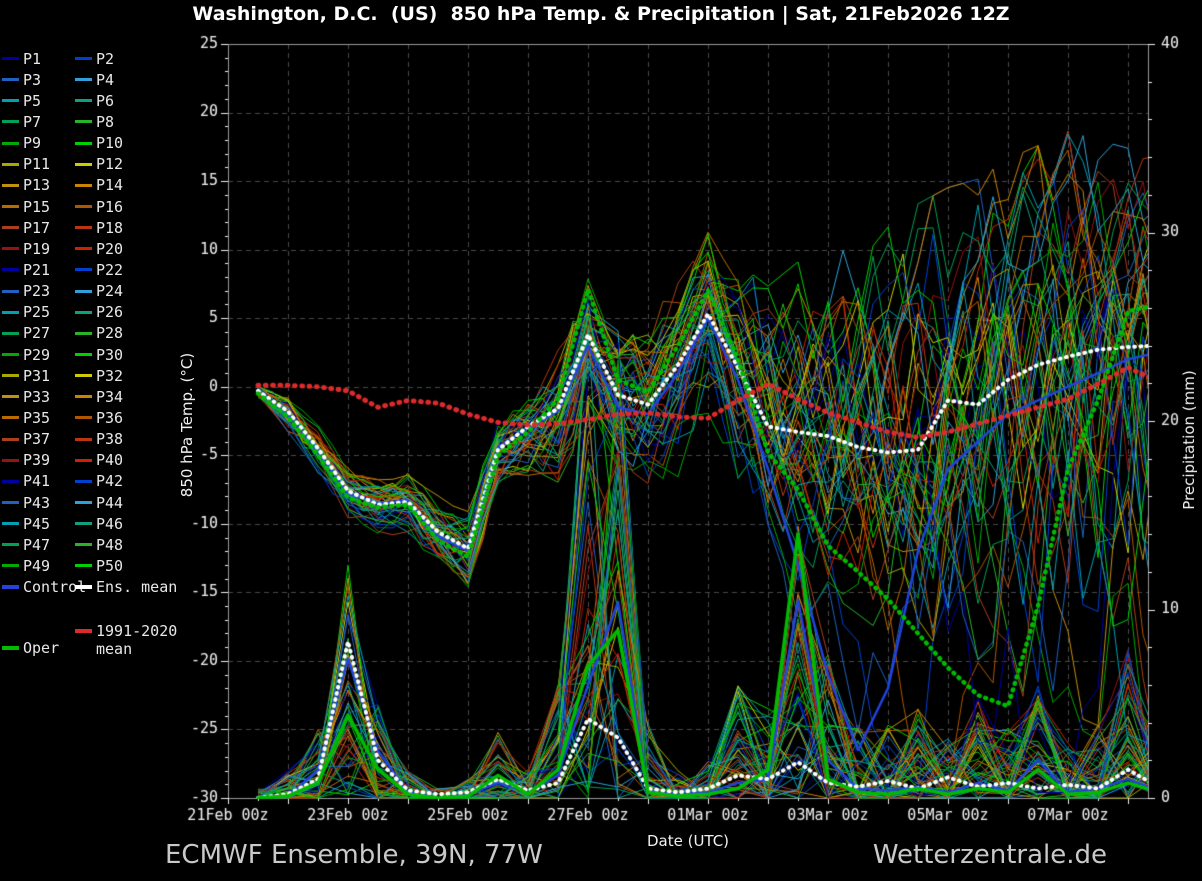  I want to click on p2-label: P2, so click(105, 58).